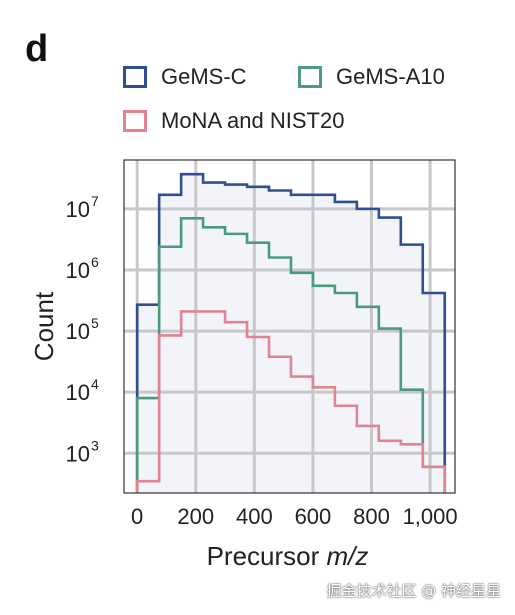 The height and width of the screenshot is (615, 515). I want to click on y-tick-label-0: 10, so click(78, 453).